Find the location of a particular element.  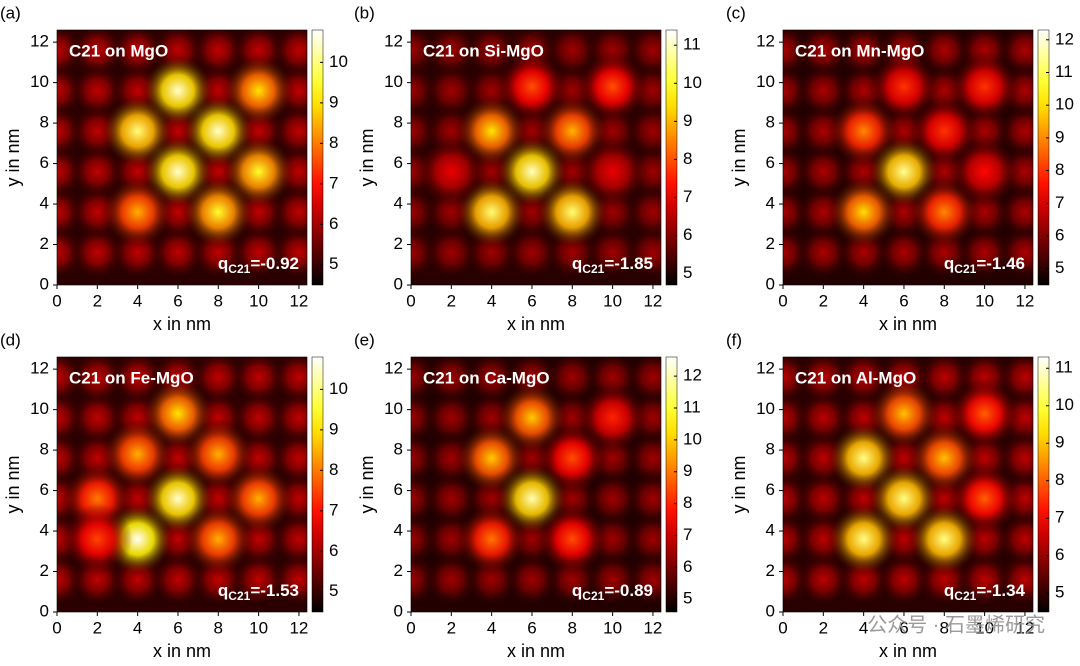

annotation-part: =-1.34 is located at coordinates (1000, 590).